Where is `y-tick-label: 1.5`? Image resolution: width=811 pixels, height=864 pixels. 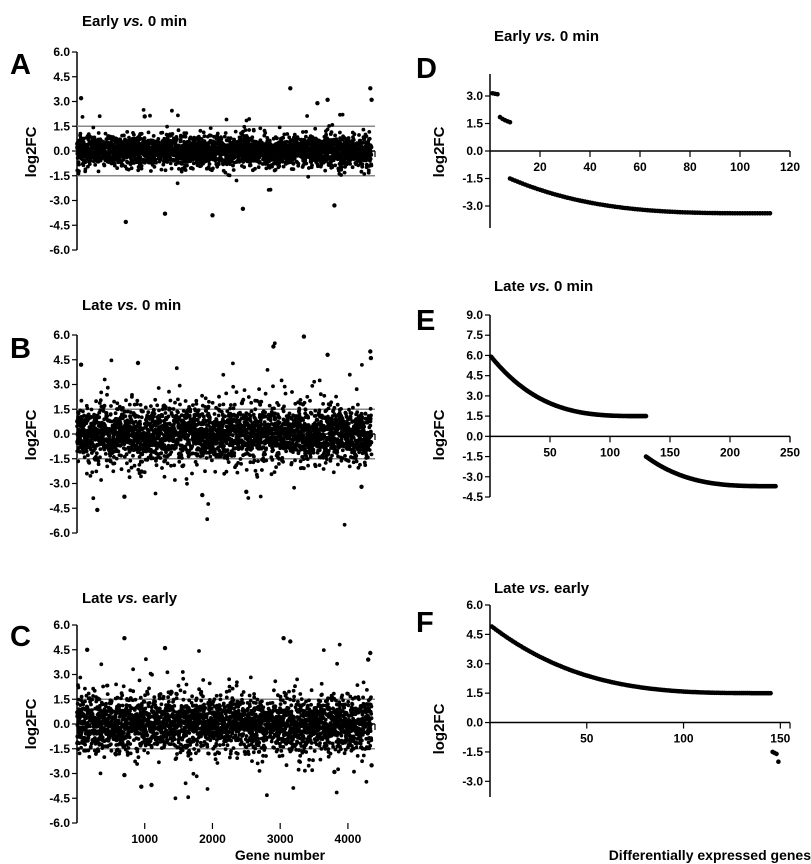 y-tick-label: 1.5 is located at coordinates (61, 409).